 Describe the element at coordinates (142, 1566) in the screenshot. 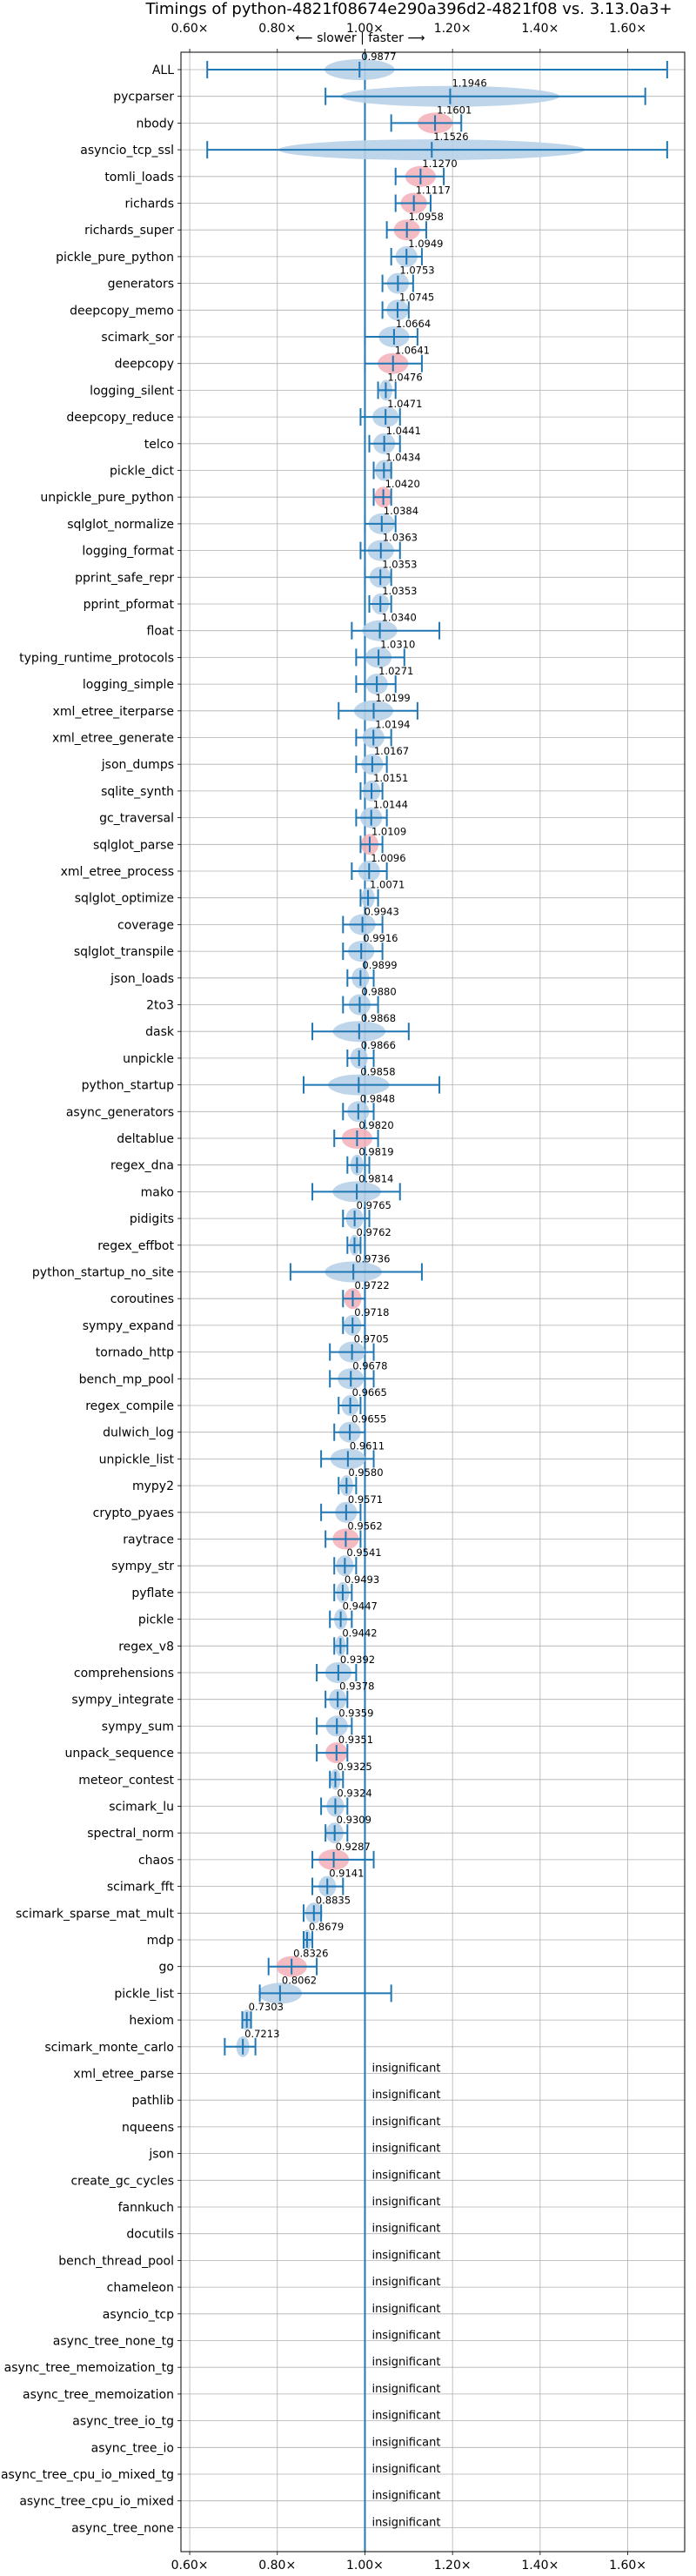

I see `row-label: sympy_str` at that location.